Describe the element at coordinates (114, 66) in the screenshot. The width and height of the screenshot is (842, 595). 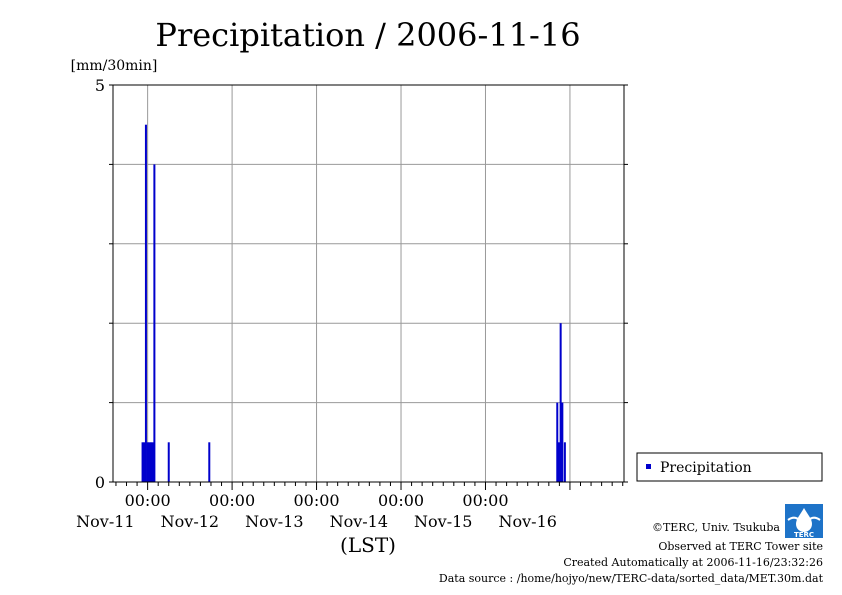
I see `y-axis-label: [mm/30min]` at that location.